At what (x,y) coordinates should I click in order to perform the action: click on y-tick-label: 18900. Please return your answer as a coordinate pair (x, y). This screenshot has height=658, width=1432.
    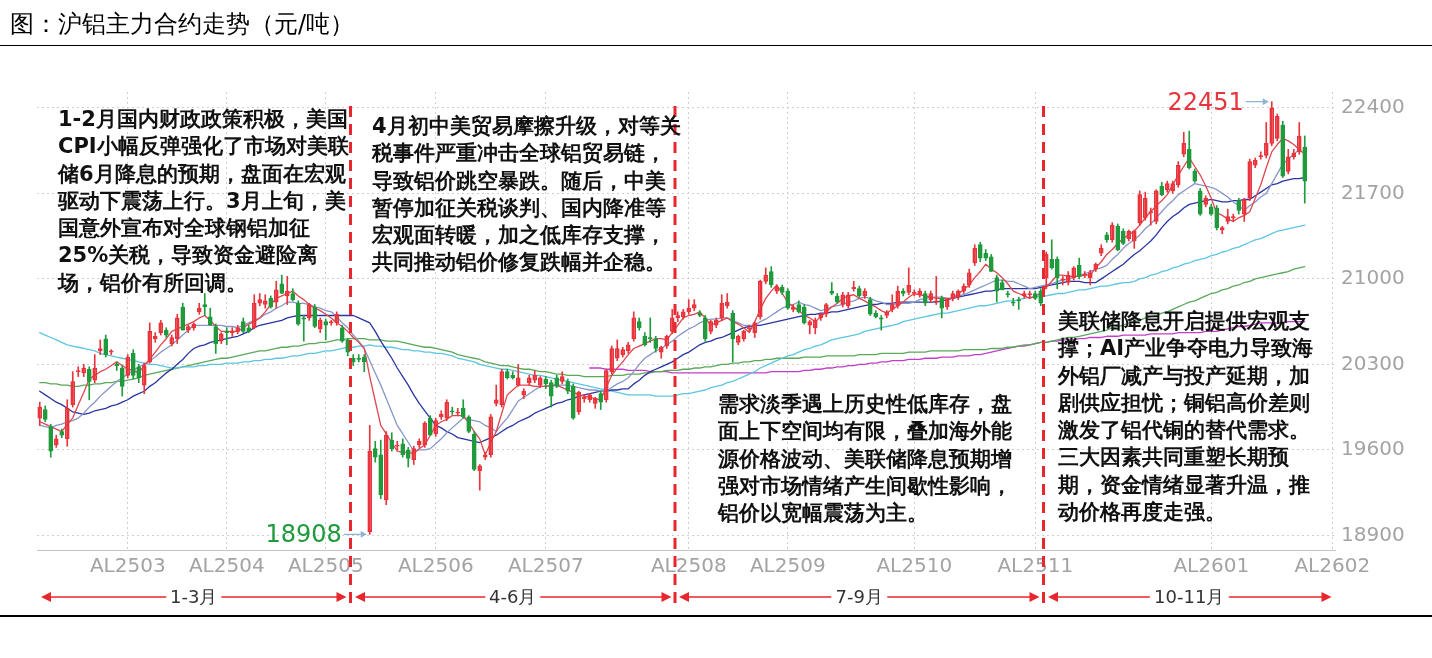
    Looking at the image, I should click on (1373, 533).